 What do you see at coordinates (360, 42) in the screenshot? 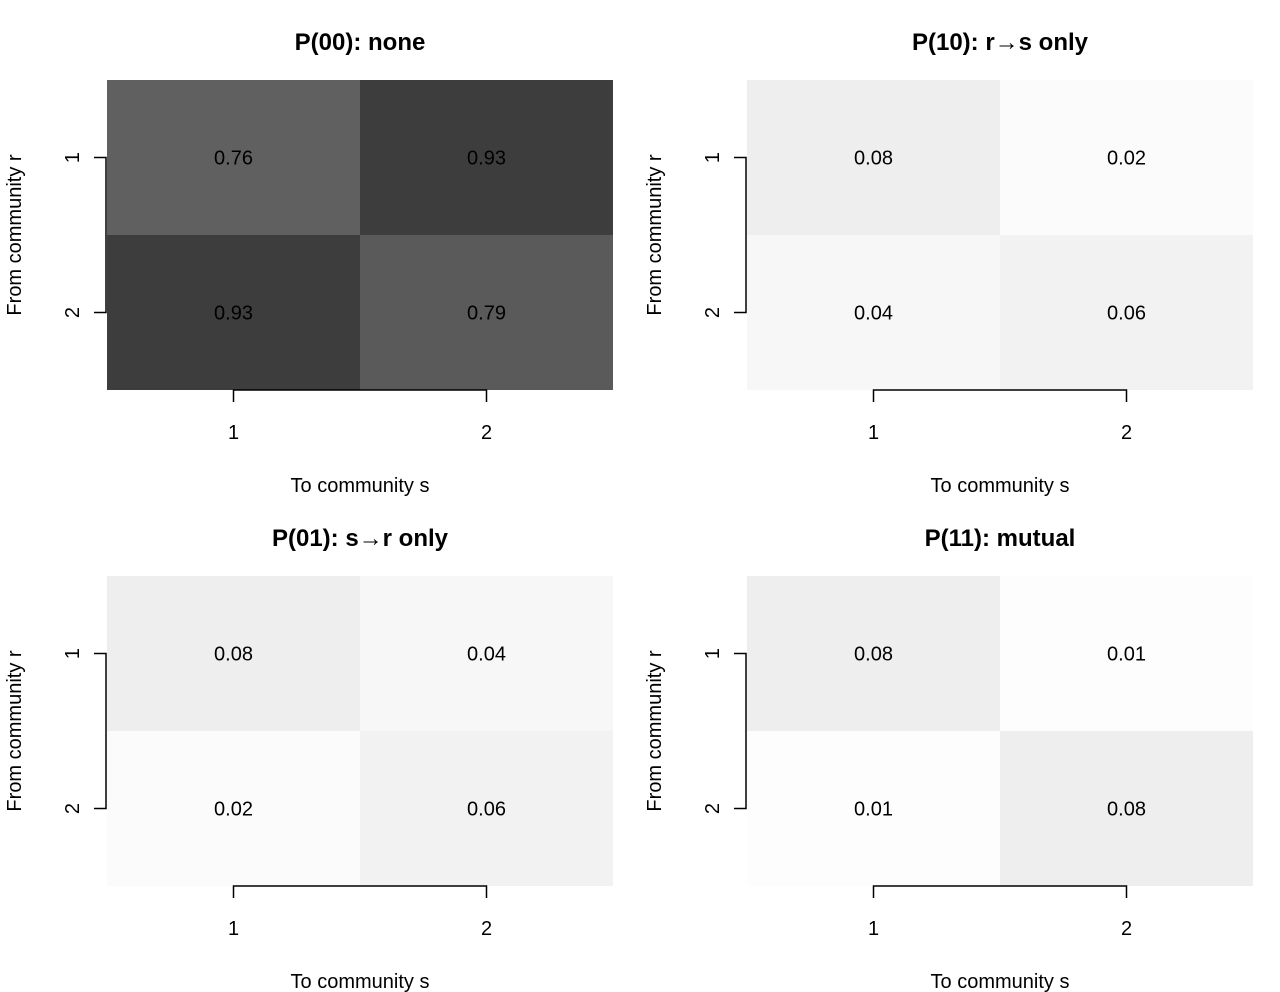
I see `panel-title: P(00): none` at bounding box center [360, 42].